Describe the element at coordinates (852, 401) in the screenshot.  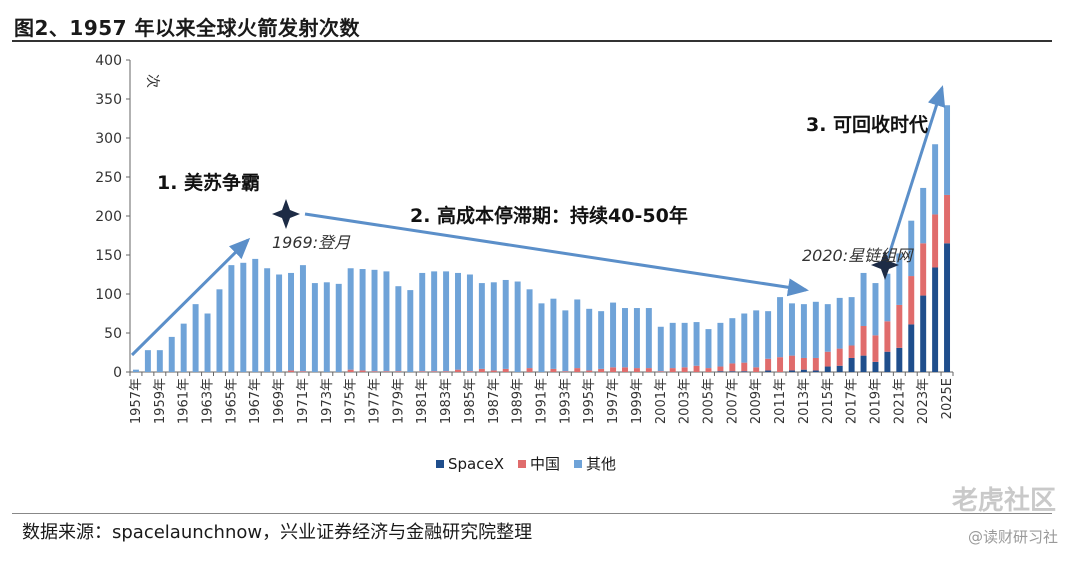
I see `x-tick-label: 2017年` at that location.